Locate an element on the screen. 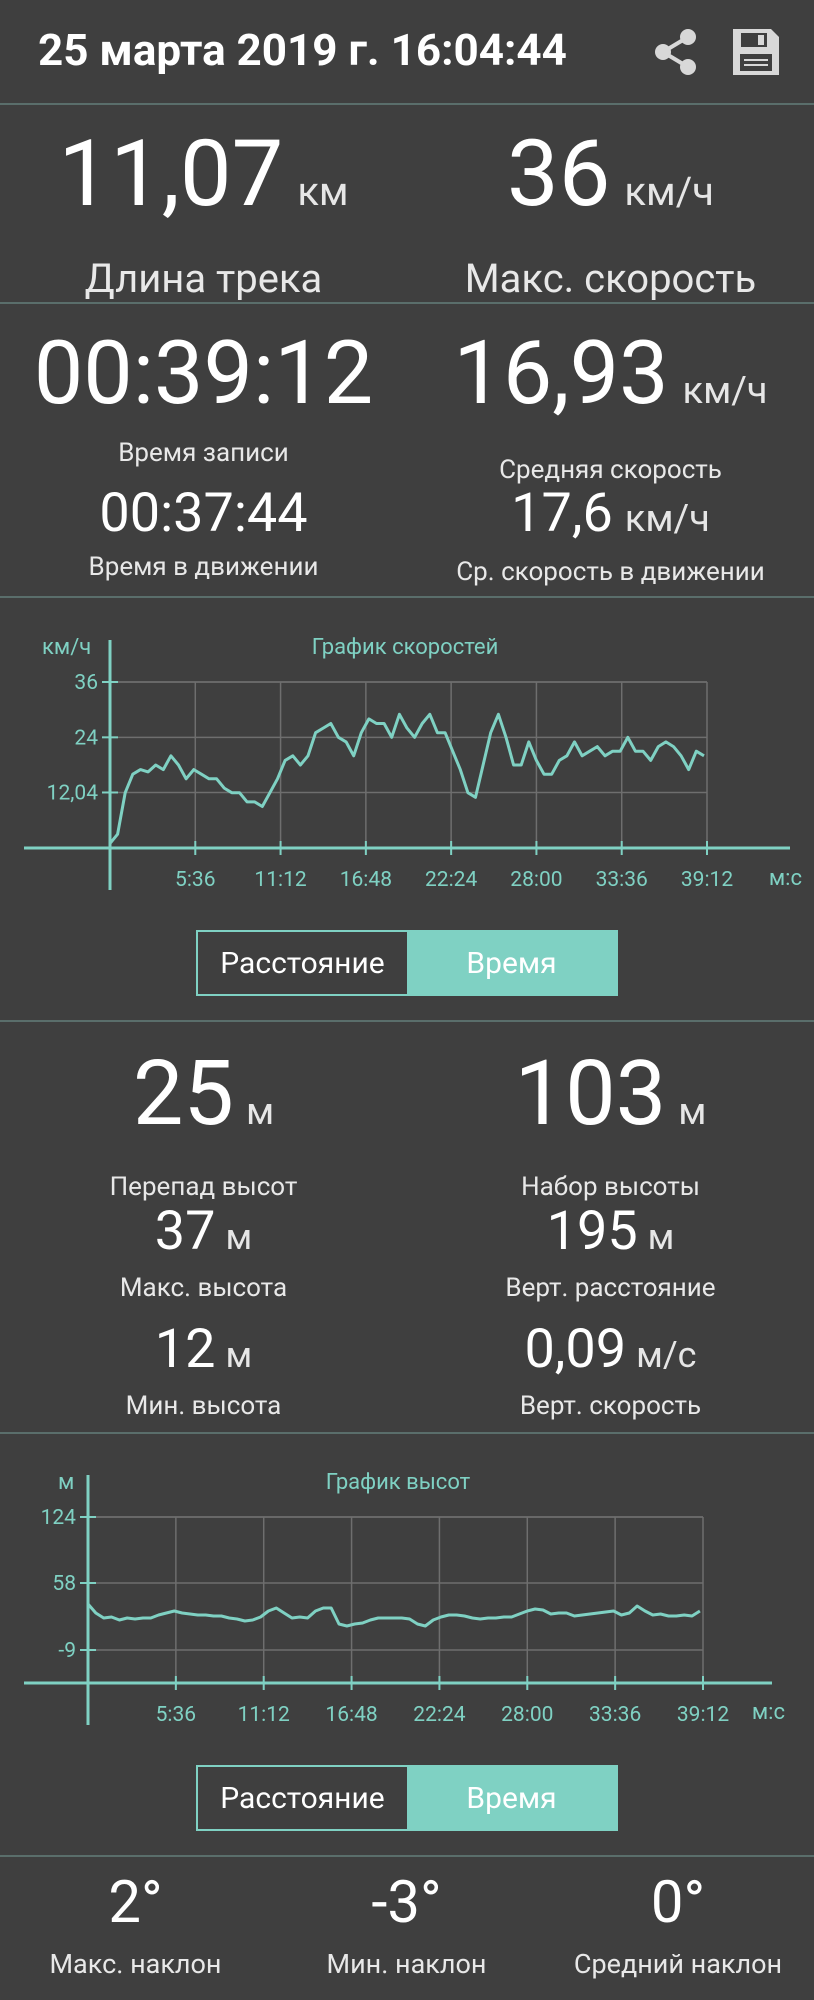 This screenshot has width=814, height=2000. moving-avg-speed-label: Ср. скорость в движении is located at coordinates (610, 572).